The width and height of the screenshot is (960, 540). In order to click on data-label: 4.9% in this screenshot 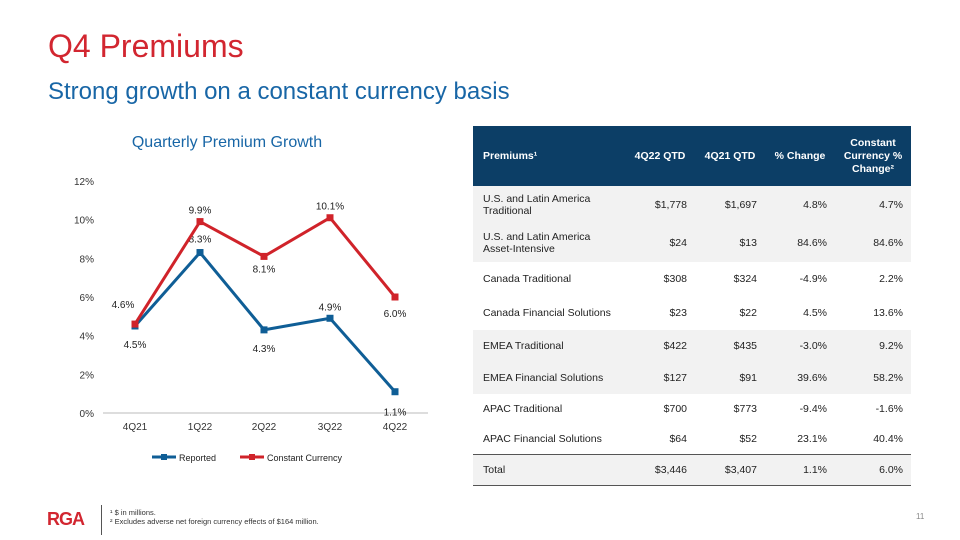, I will do `click(330, 307)`.